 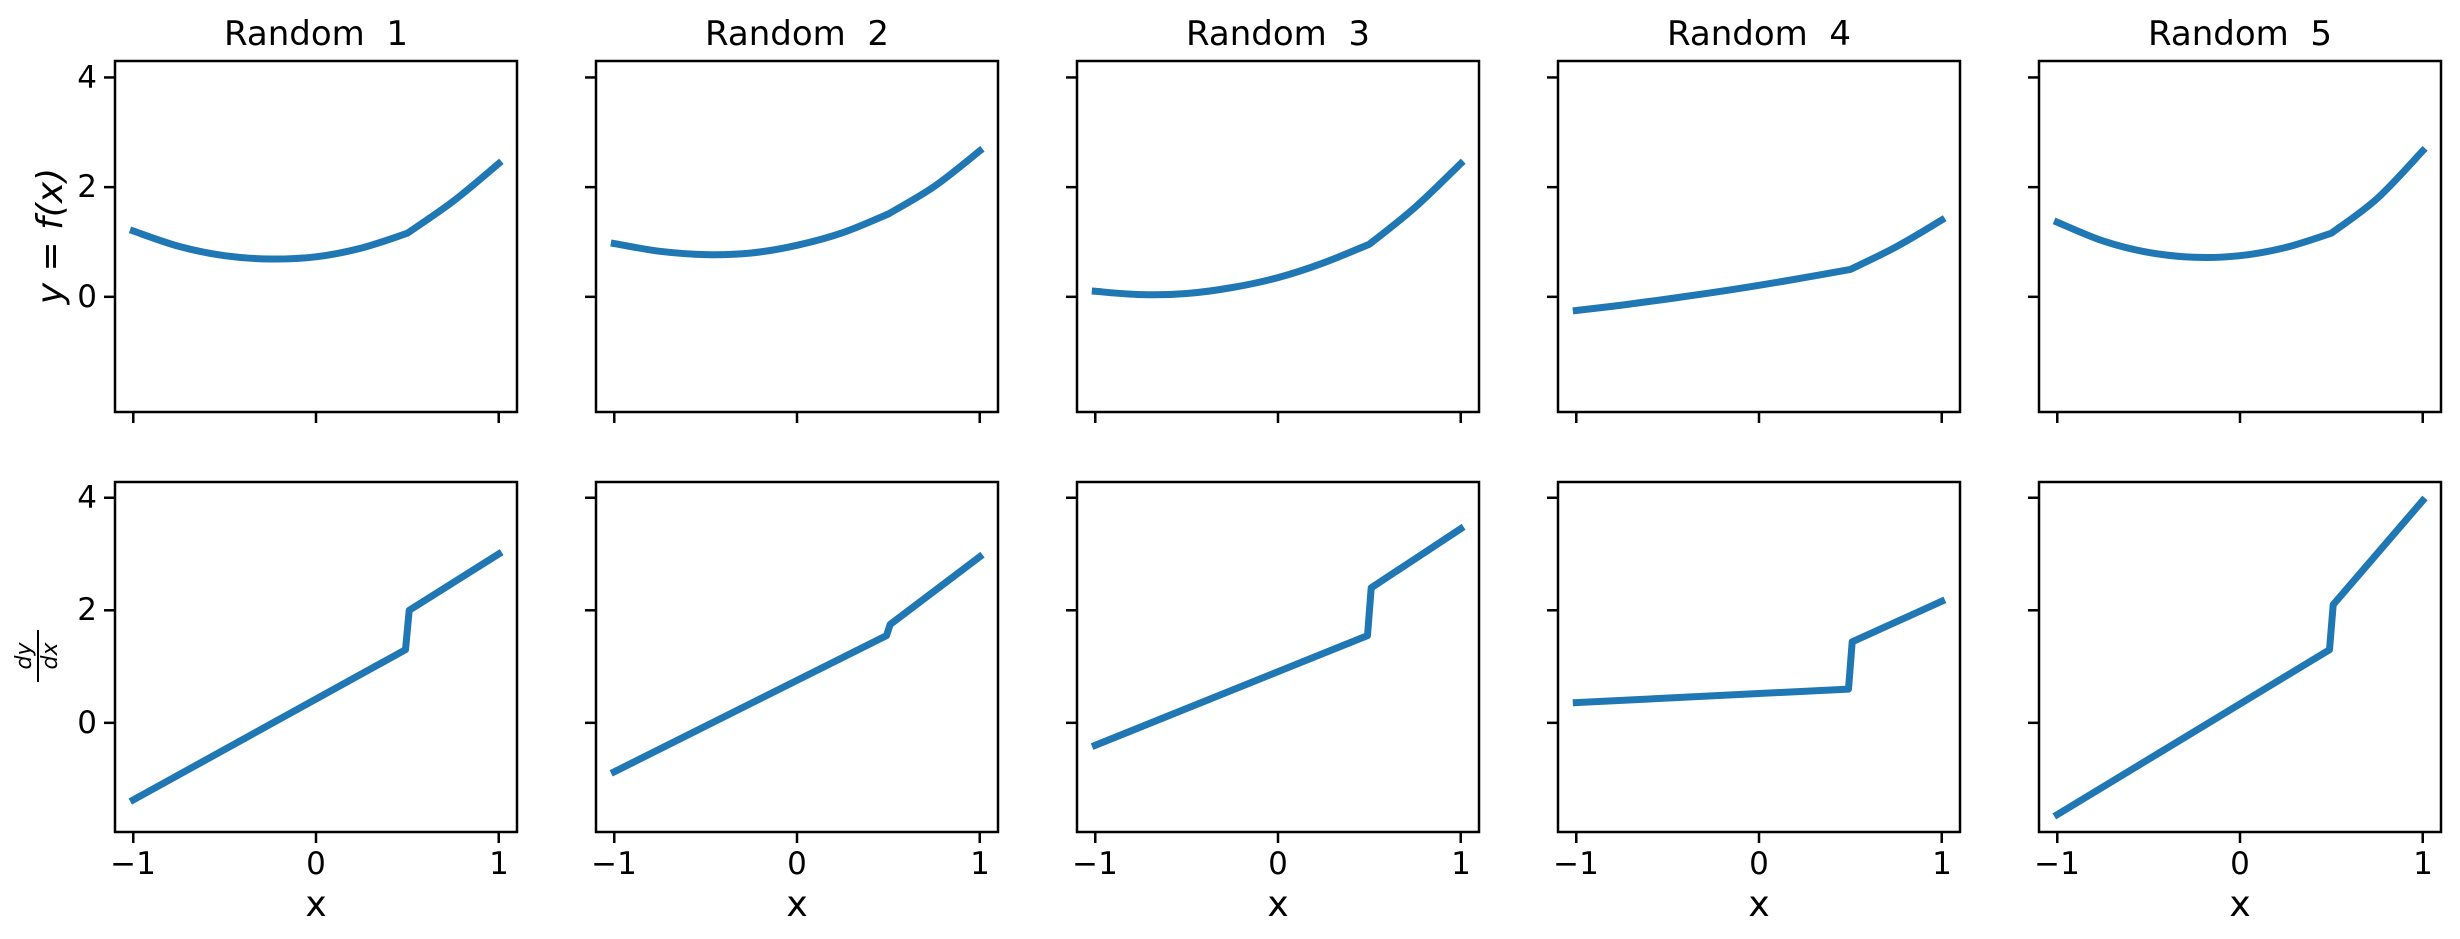 I want to click on ytick-row1-4: 4, so click(x=87, y=78).